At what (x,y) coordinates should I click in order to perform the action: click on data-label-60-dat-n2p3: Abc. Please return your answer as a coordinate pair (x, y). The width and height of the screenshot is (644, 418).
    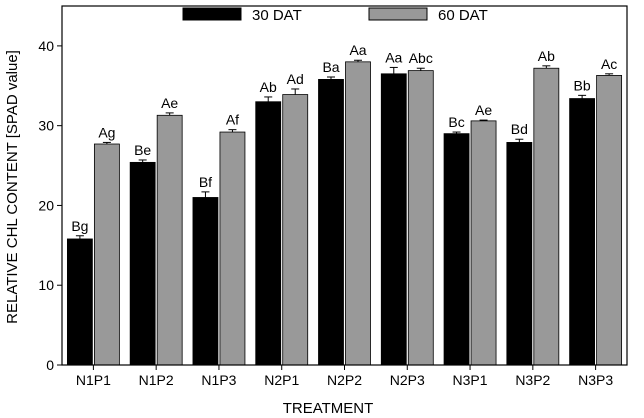
    Looking at the image, I should click on (421, 58).